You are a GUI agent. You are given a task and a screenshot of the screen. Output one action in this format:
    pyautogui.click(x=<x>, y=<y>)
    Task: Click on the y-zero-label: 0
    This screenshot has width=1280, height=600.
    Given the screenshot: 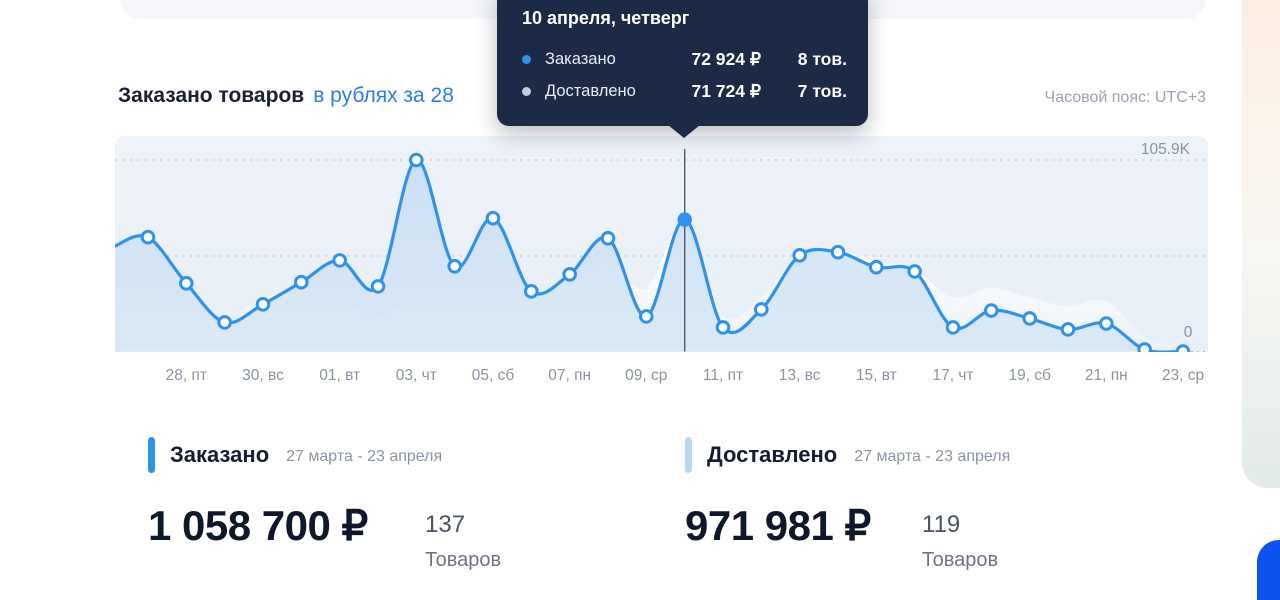 What is the action you would take?
    pyautogui.click(x=1188, y=332)
    